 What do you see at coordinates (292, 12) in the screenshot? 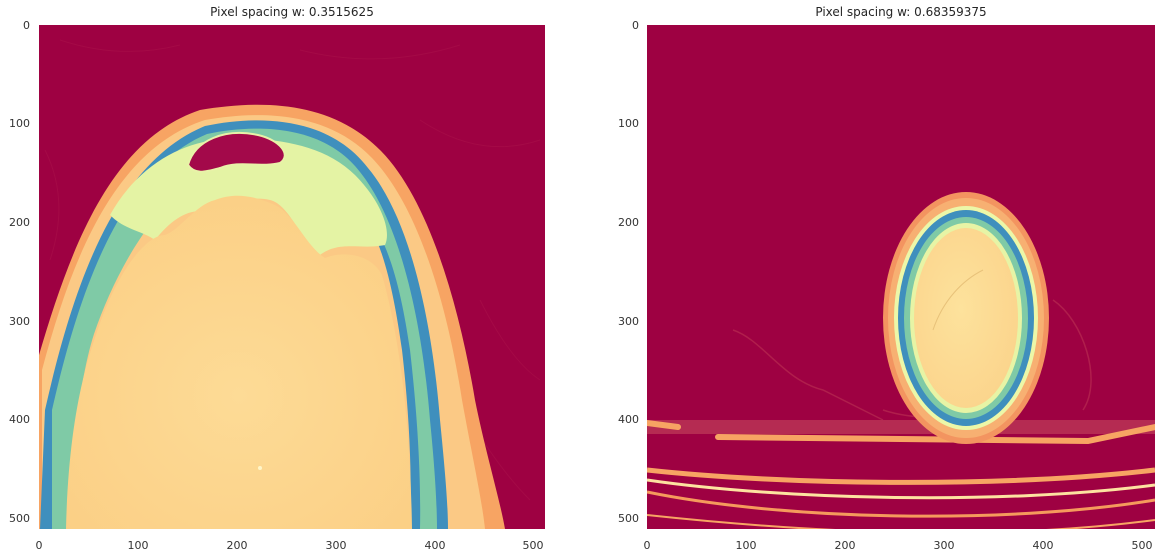
I see `panel-title: Pixel spacing w: 0.3515625` at bounding box center [292, 12].